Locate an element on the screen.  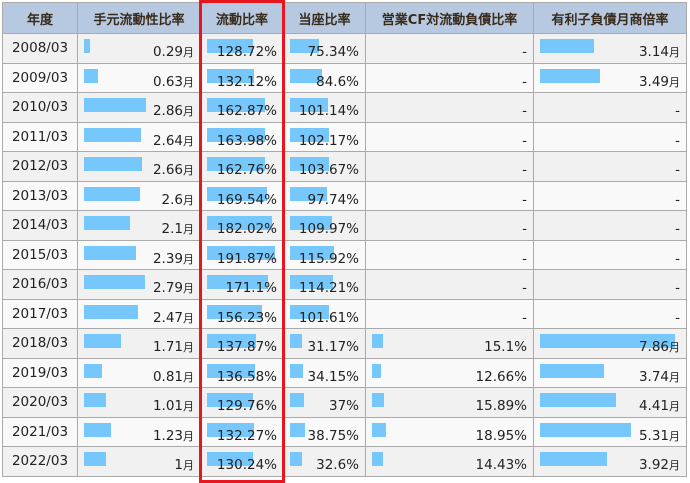
value-cf-ratio: 15.1% is located at coordinates (505, 347).